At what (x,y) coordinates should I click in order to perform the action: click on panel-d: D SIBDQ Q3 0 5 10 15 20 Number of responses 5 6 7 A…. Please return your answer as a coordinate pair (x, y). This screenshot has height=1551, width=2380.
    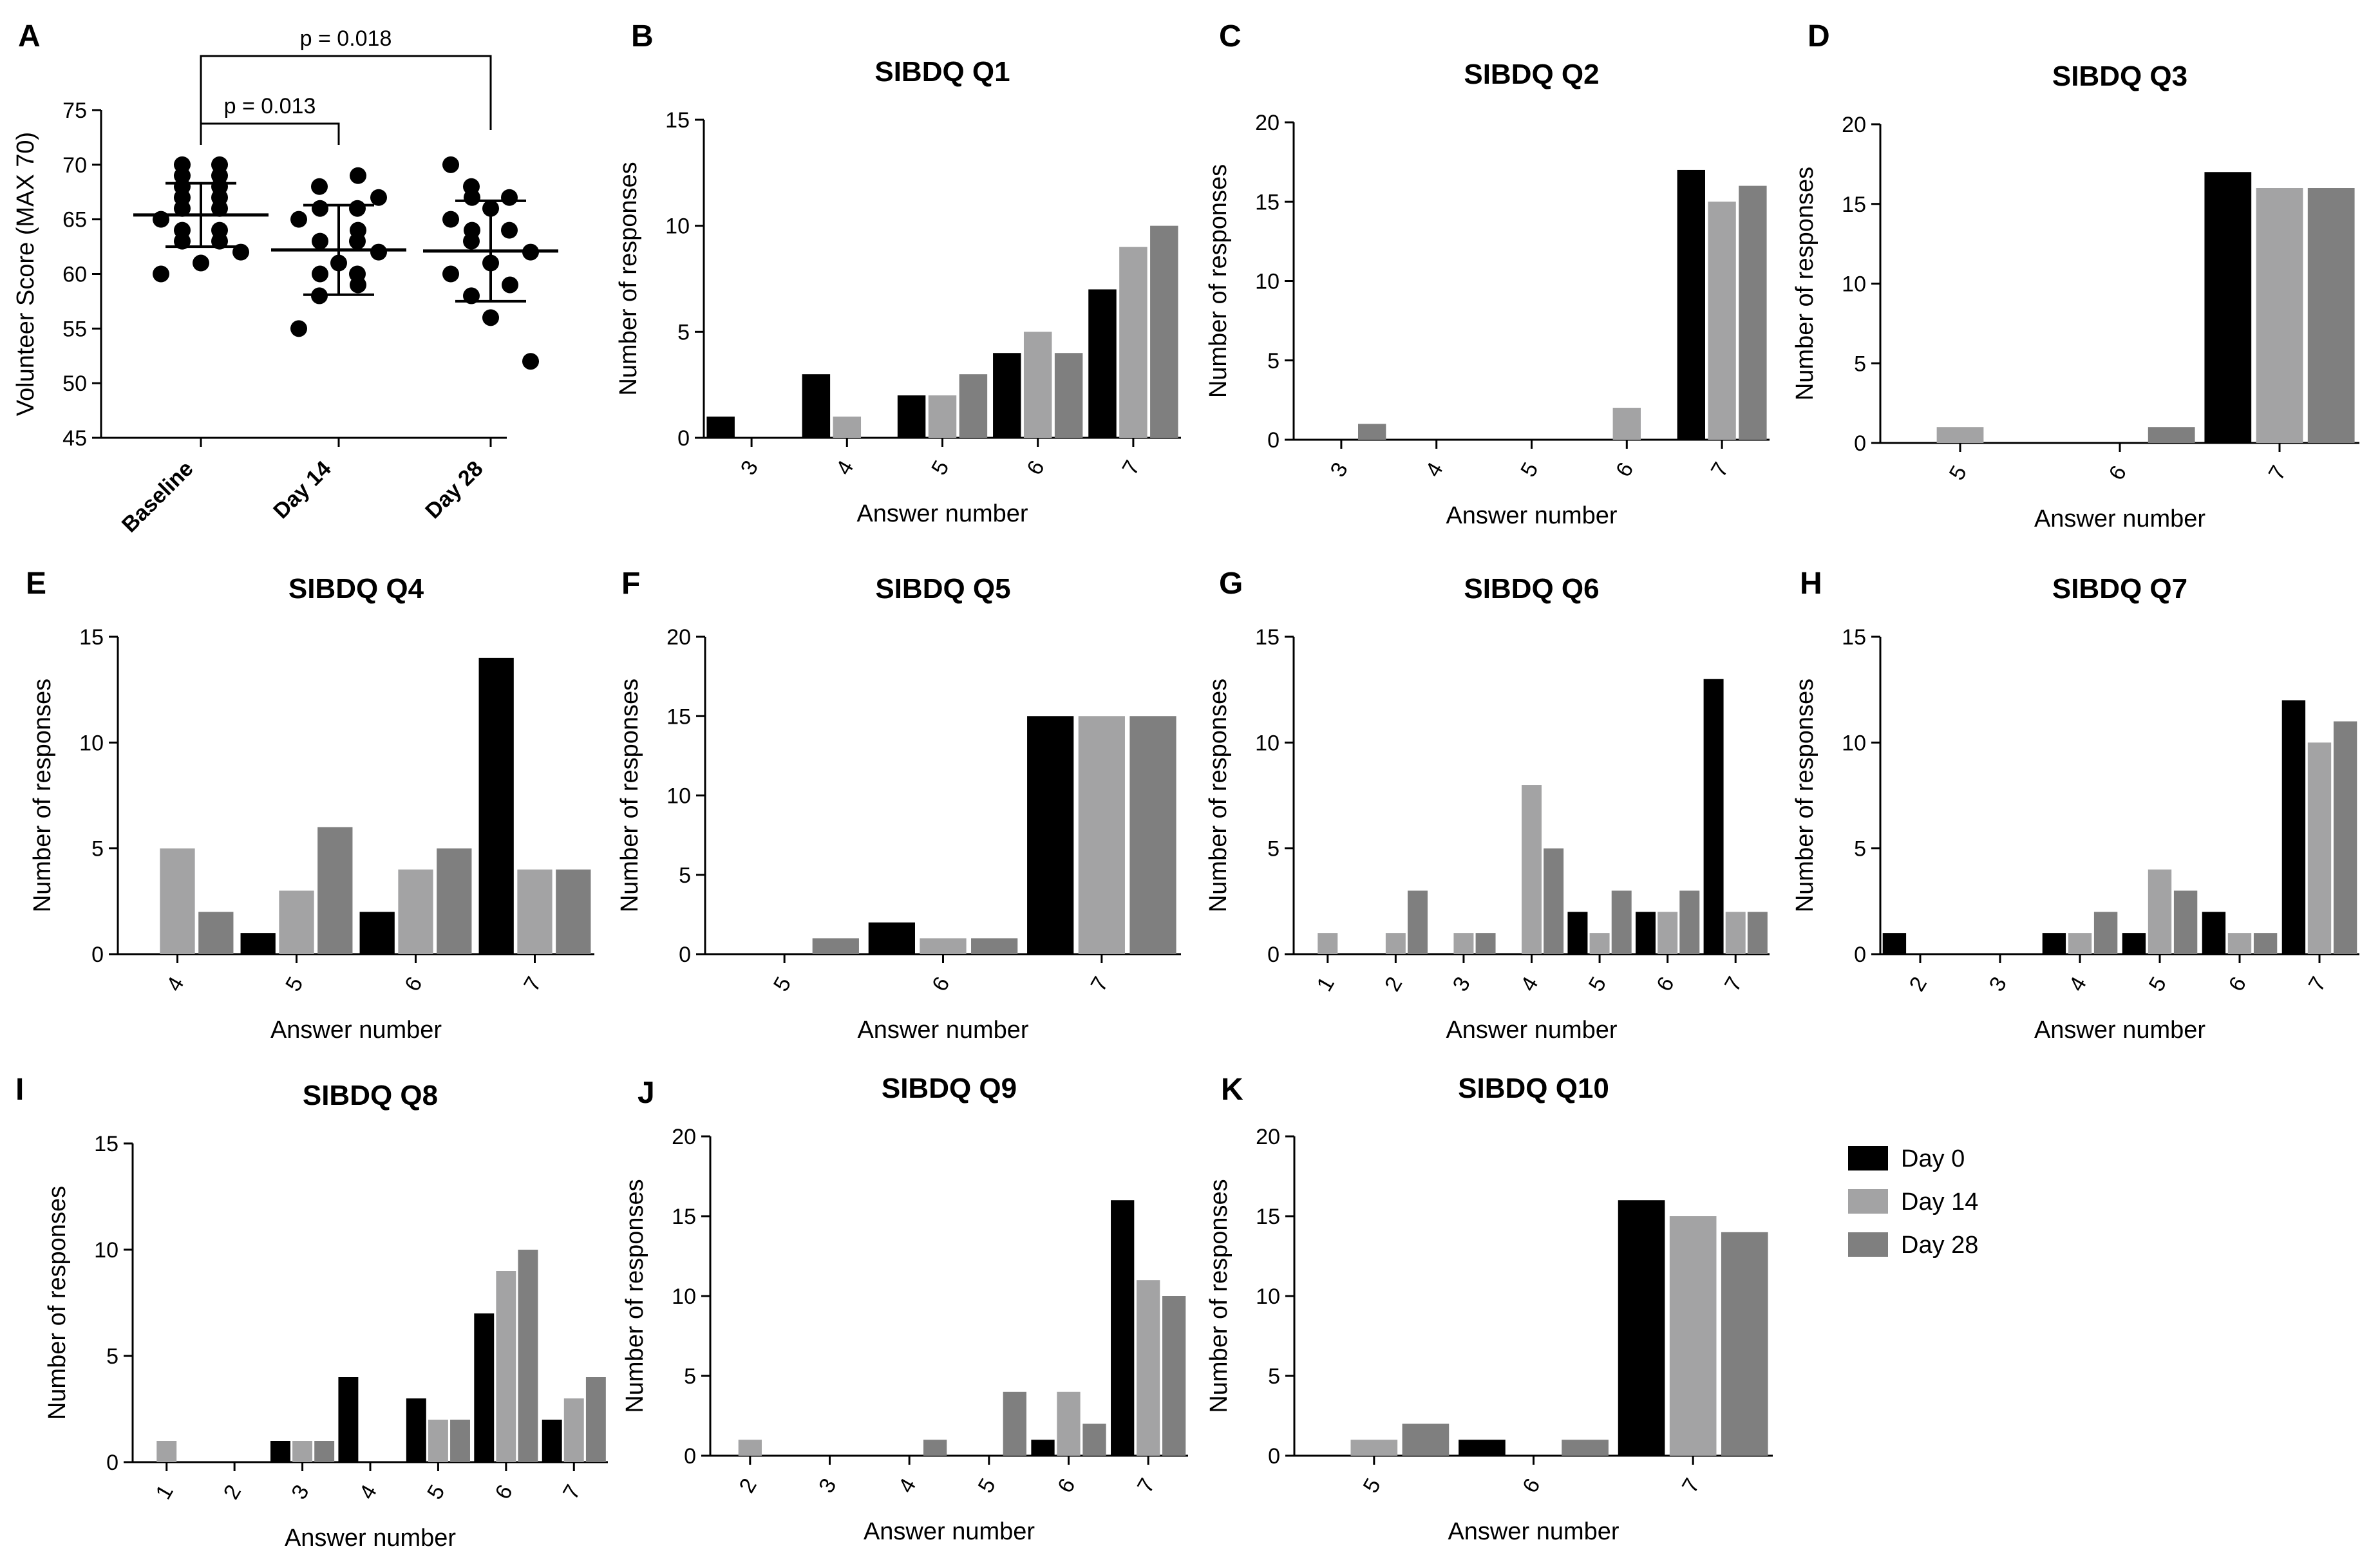
    Looking at the image, I should click on (2075, 275).